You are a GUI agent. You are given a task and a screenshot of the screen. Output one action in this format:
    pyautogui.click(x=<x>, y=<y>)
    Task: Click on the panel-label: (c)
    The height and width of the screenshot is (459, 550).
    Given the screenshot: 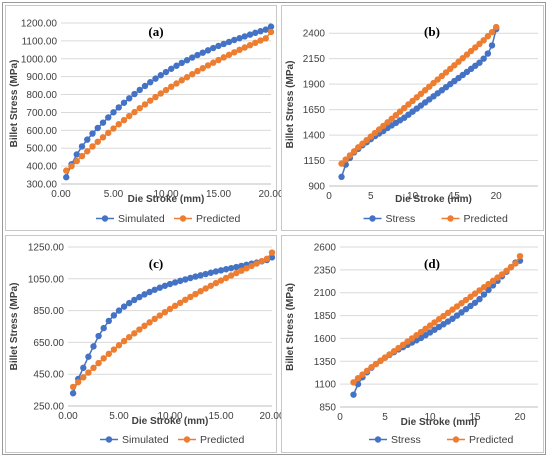 What is the action you would take?
    pyautogui.click(x=156, y=263)
    